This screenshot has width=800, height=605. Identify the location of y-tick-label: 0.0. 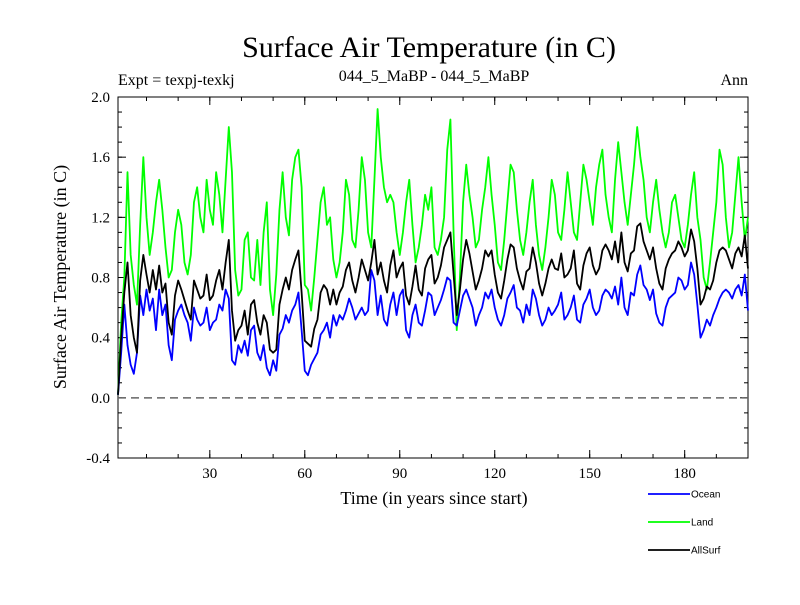
(100, 399).